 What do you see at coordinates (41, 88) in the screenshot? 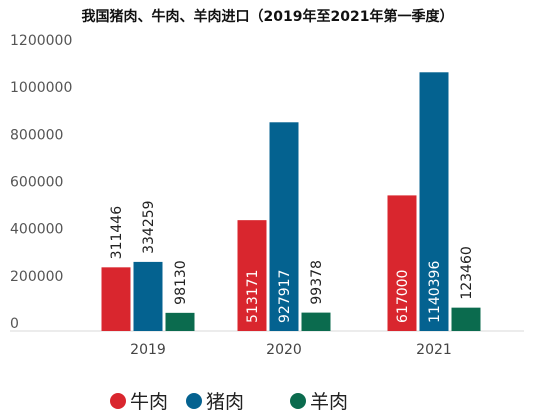
I see `y-tick-label: 1000000` at bounding box center [41, 88].